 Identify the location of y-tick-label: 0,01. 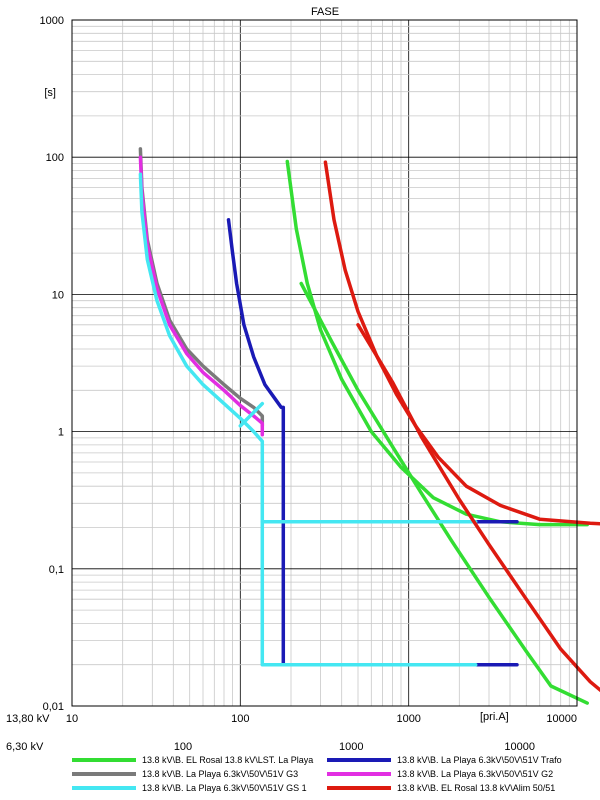
(53, 707).